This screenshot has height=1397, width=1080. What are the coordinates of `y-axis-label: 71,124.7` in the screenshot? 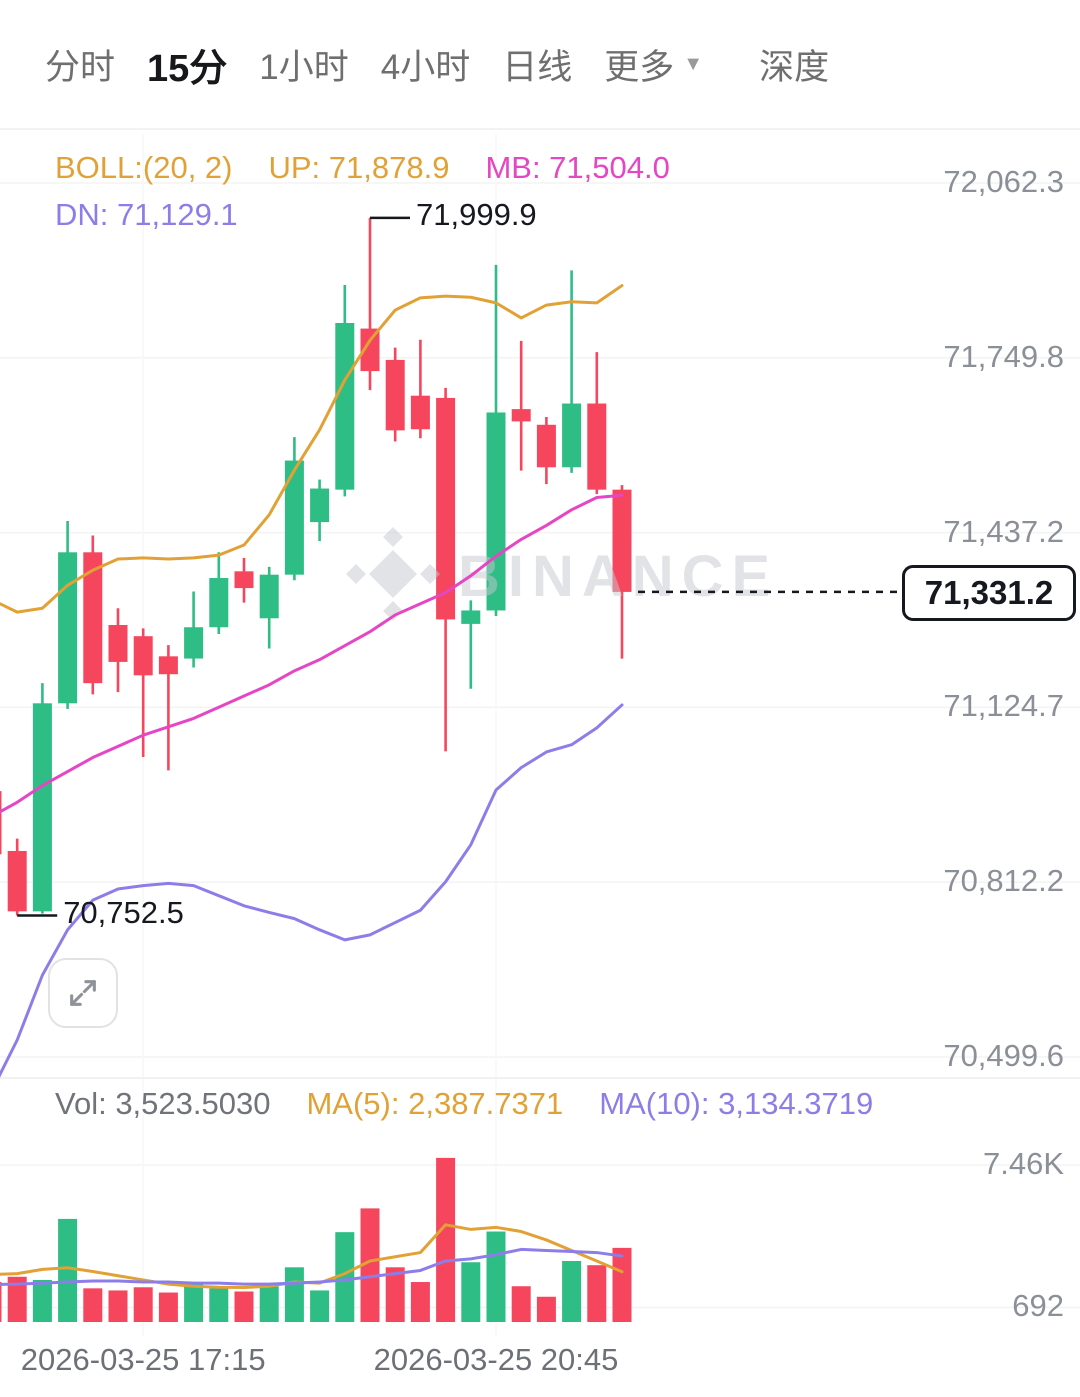 It's located at (1003, 706).